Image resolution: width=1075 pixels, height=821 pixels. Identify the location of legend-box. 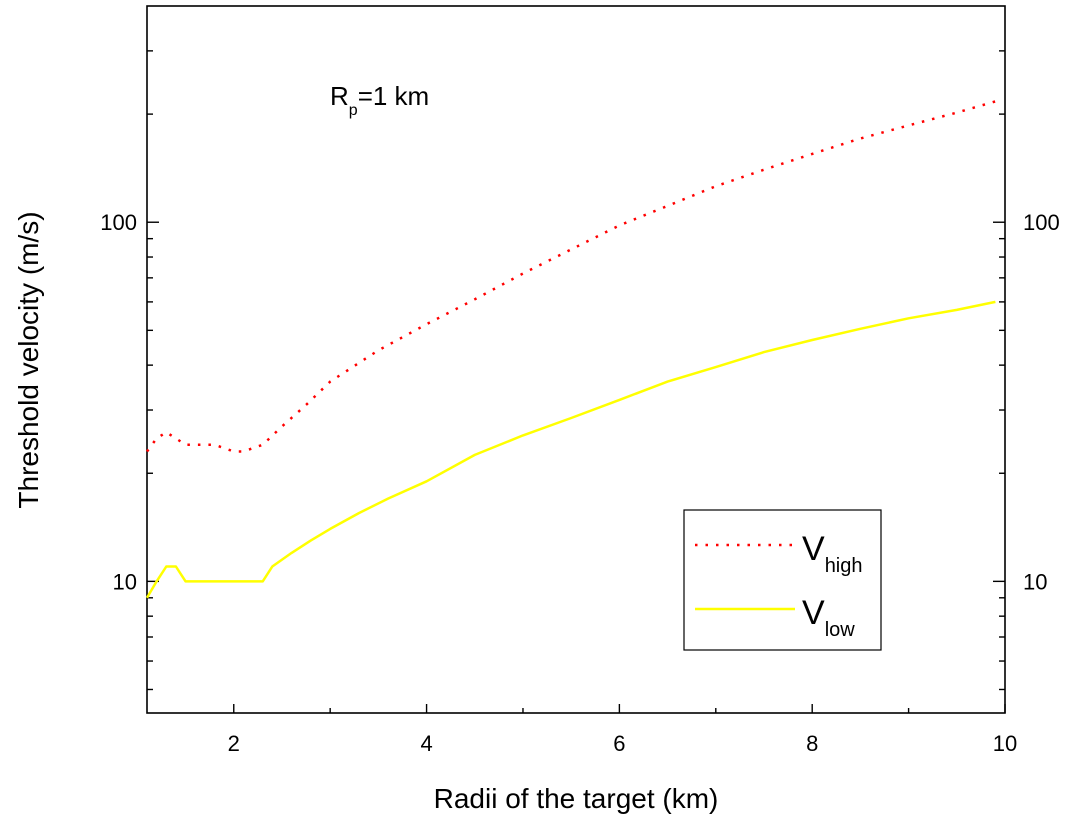
(782, 580).